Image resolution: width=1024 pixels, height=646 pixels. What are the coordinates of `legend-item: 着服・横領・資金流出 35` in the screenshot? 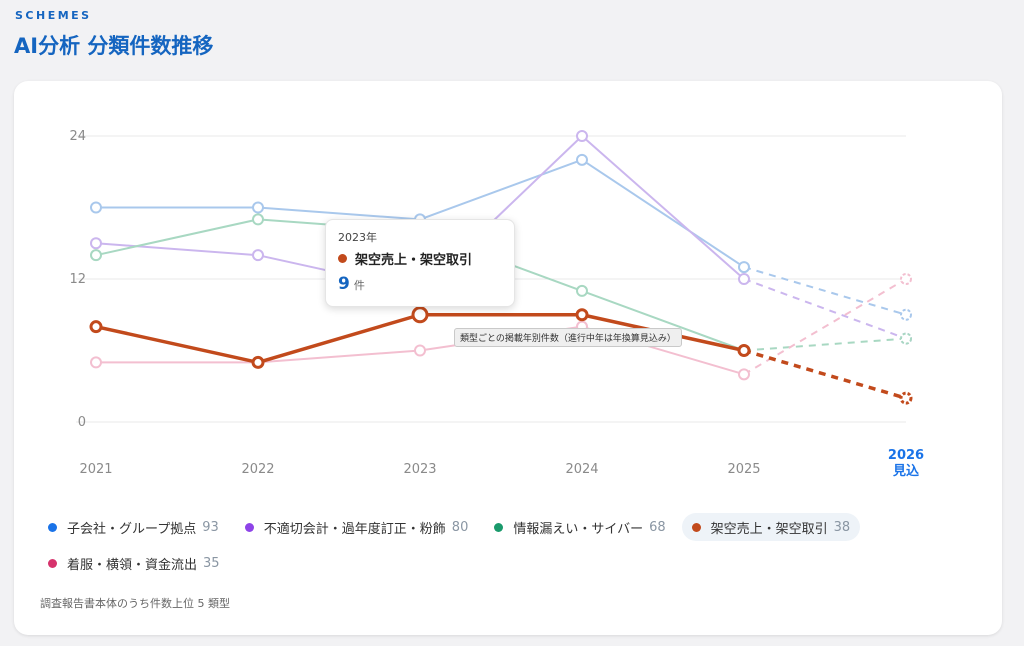 It's located at (134, 563).